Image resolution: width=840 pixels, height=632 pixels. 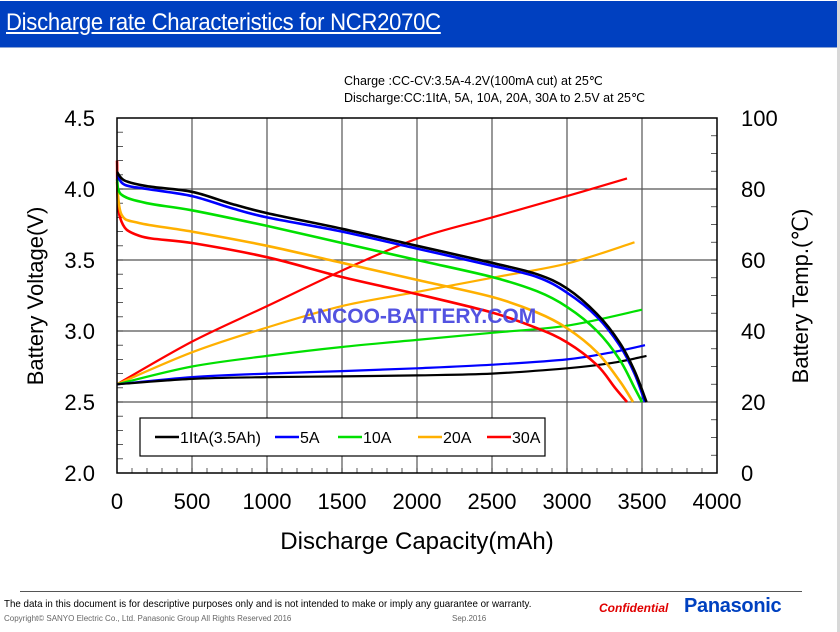 I want to click on temperature-curve-20a, so click(x=375, y=313).